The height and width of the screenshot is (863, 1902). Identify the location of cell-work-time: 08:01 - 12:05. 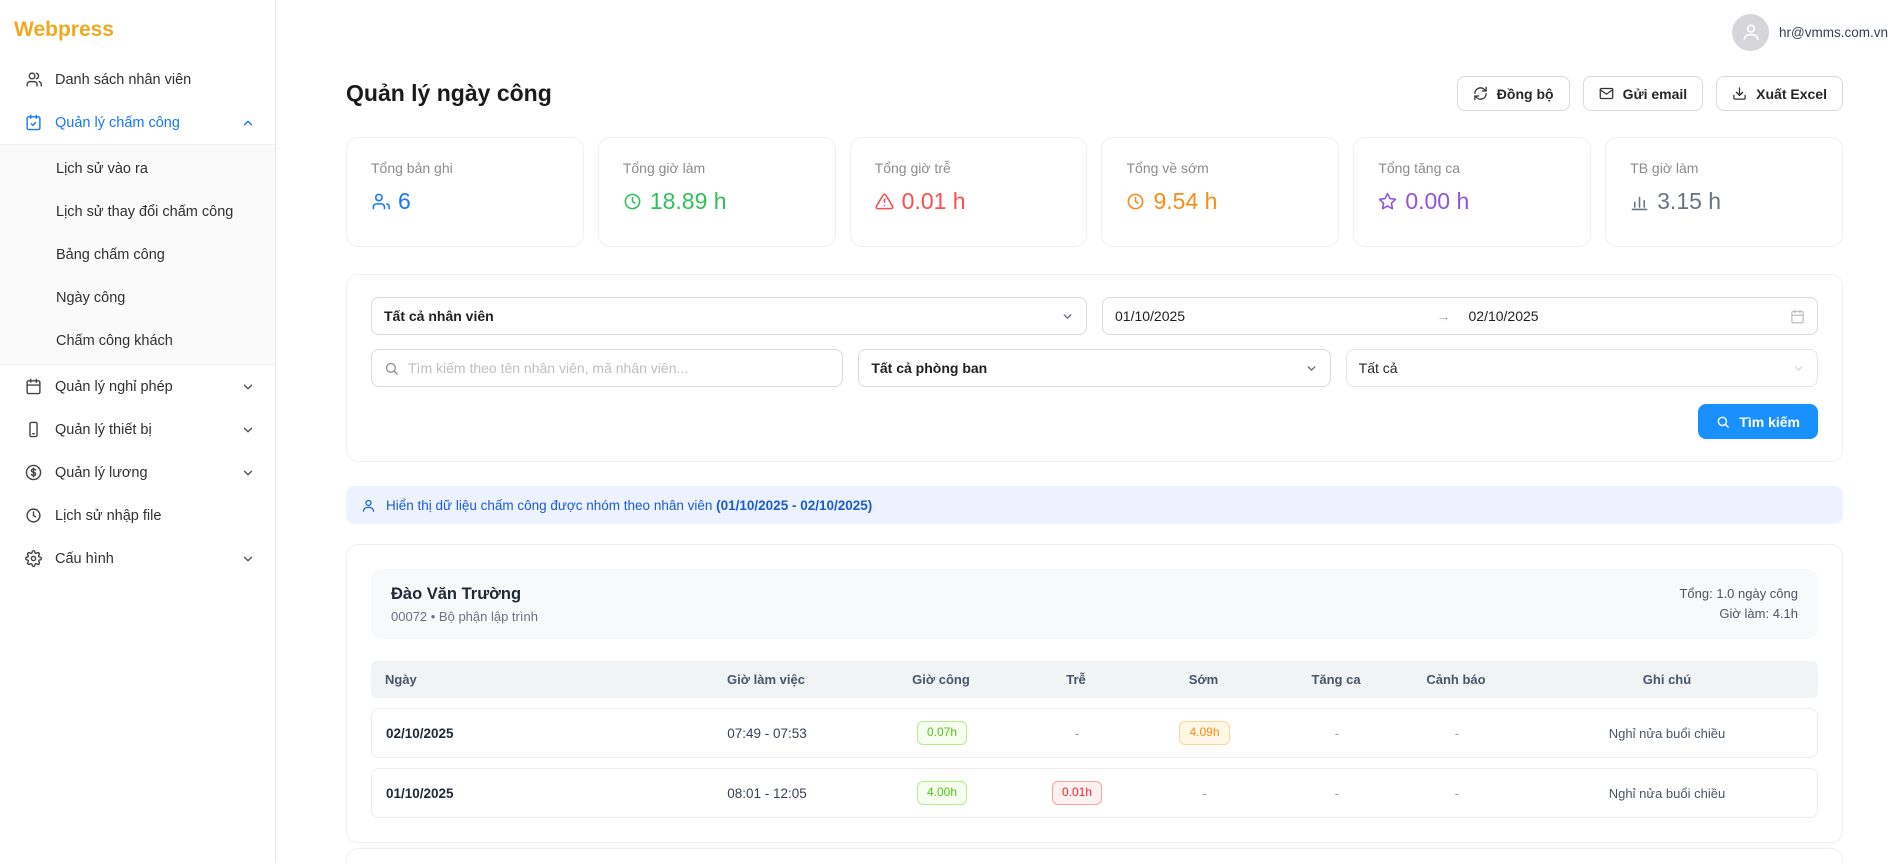
(767, 793).